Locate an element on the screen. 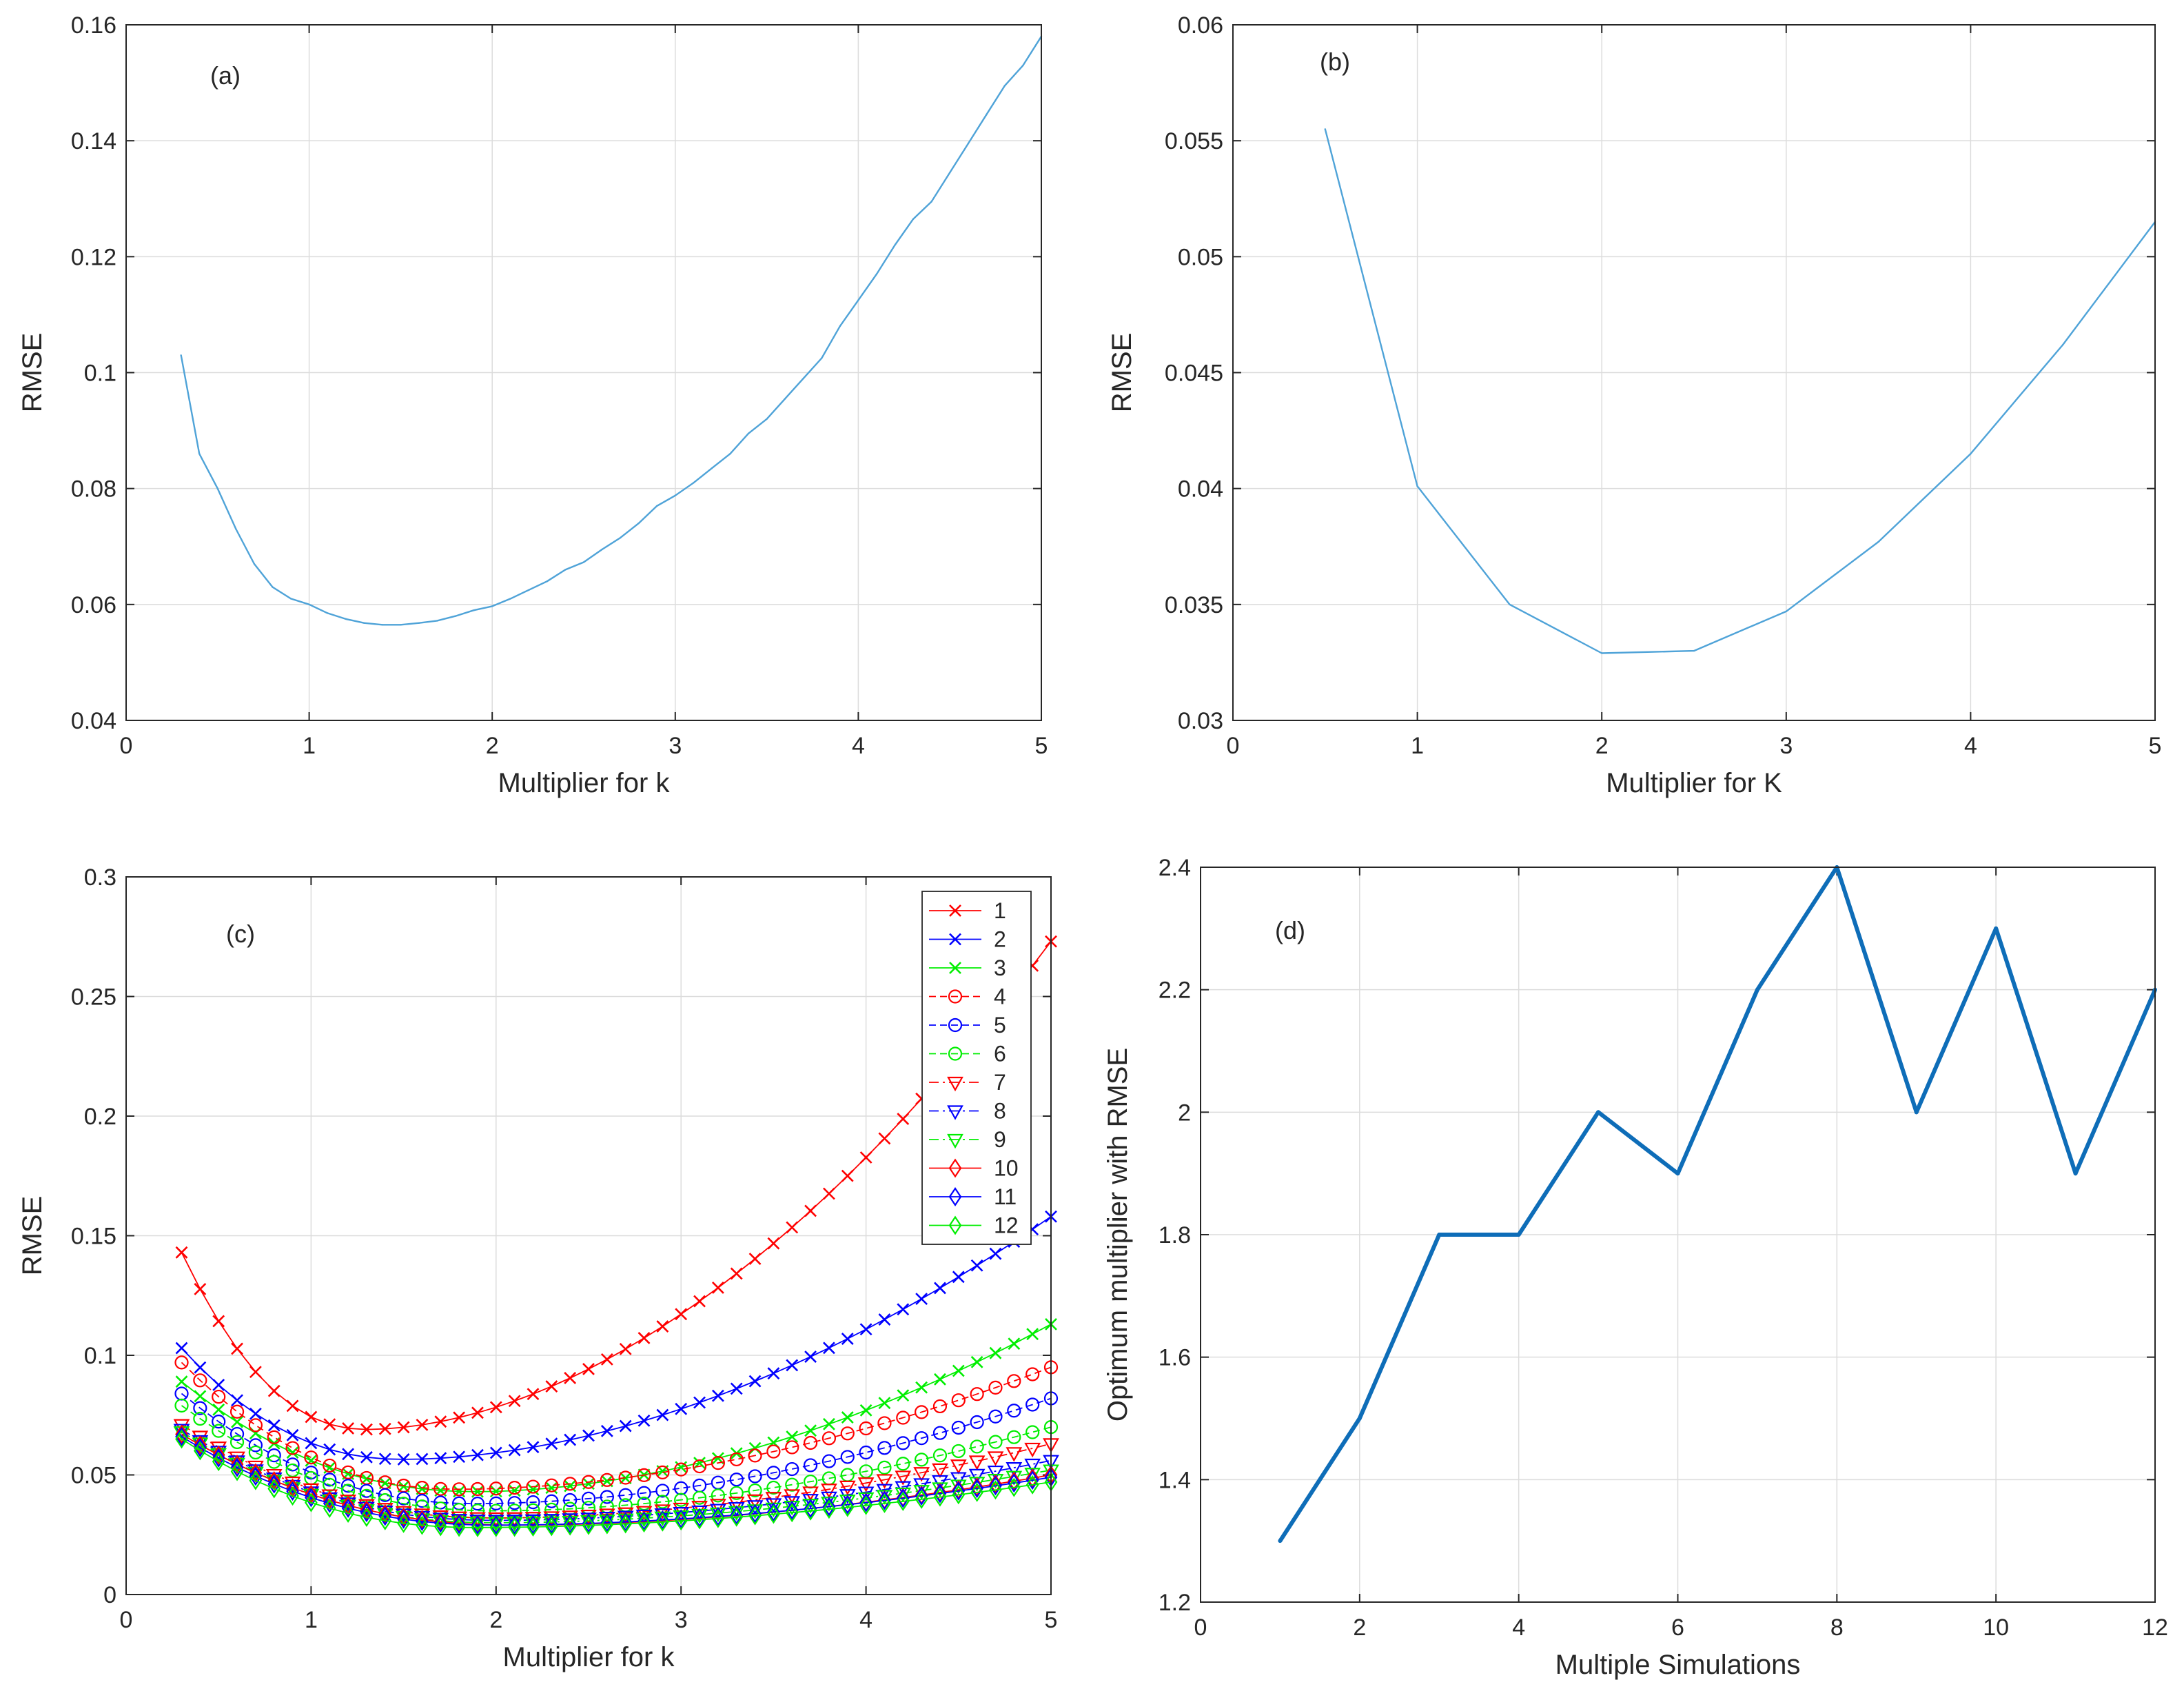  x-tick-label: 6 is located at coordinates (1677, 1628).